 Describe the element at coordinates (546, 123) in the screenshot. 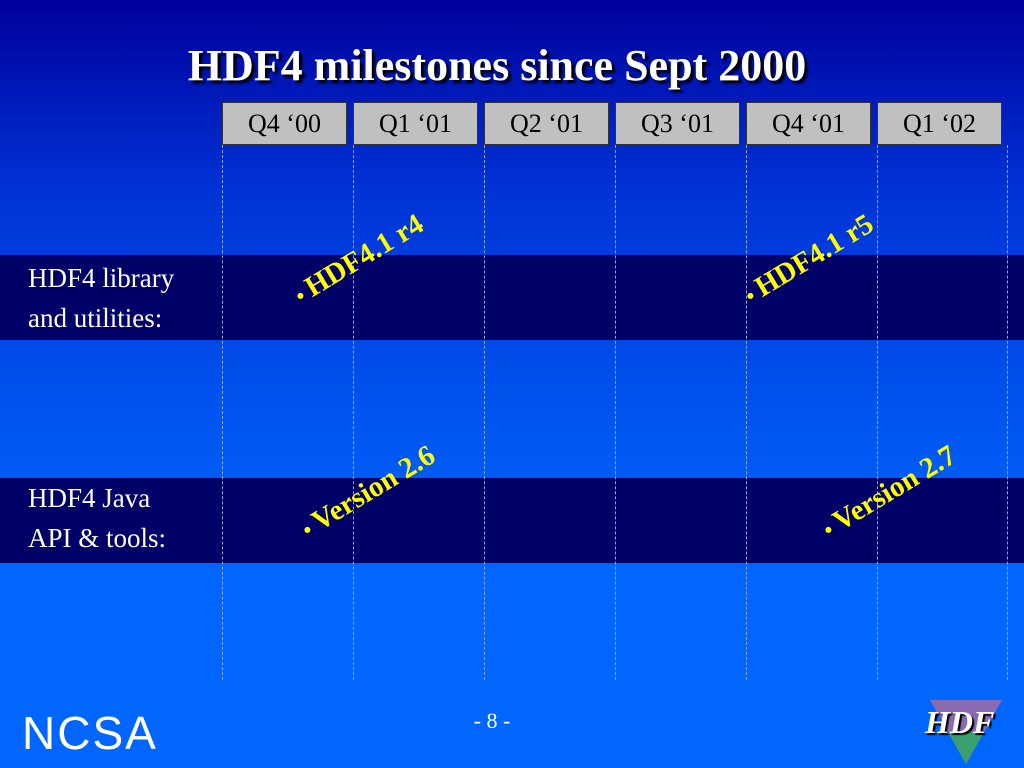

I see `quarter-header: Q2 ‘01` at that location.